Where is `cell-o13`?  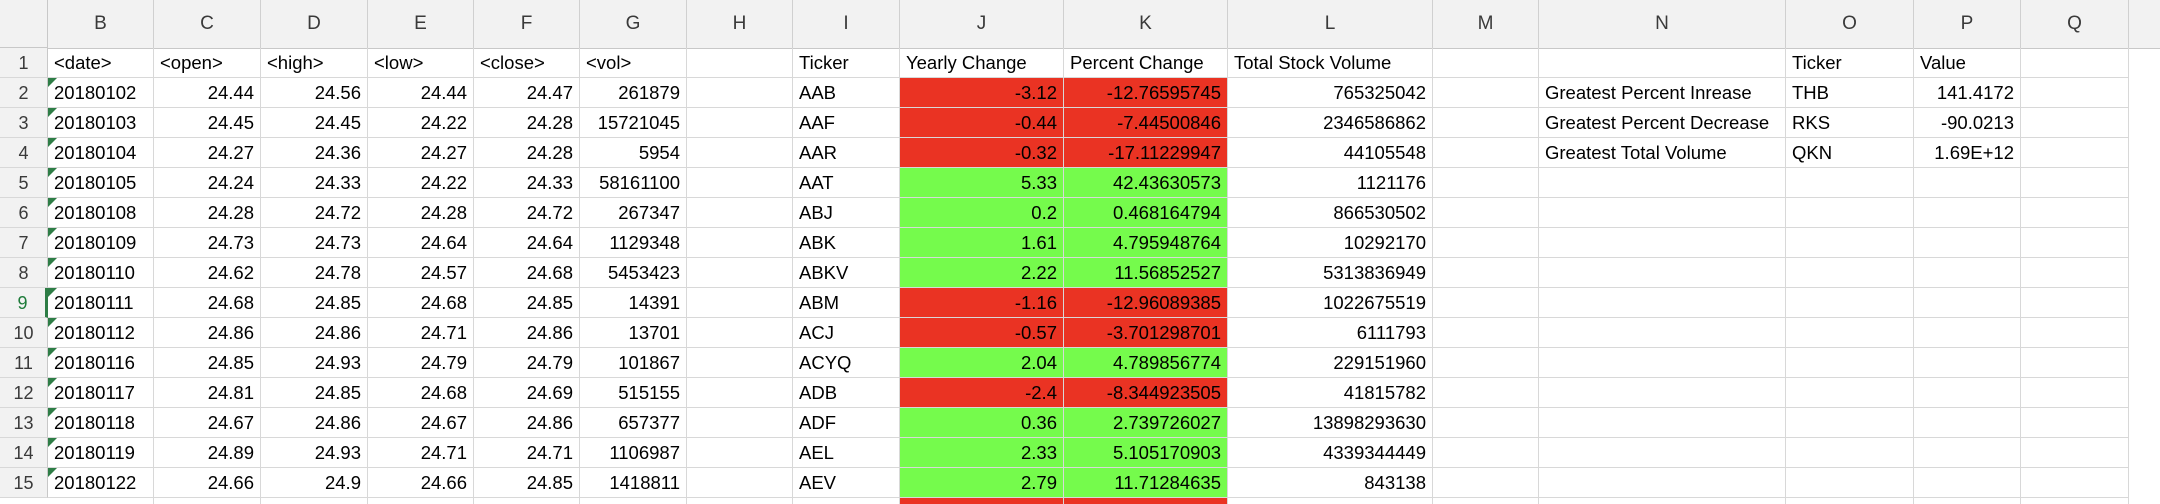 cell-o13 is located at coordinates (1850, 423).